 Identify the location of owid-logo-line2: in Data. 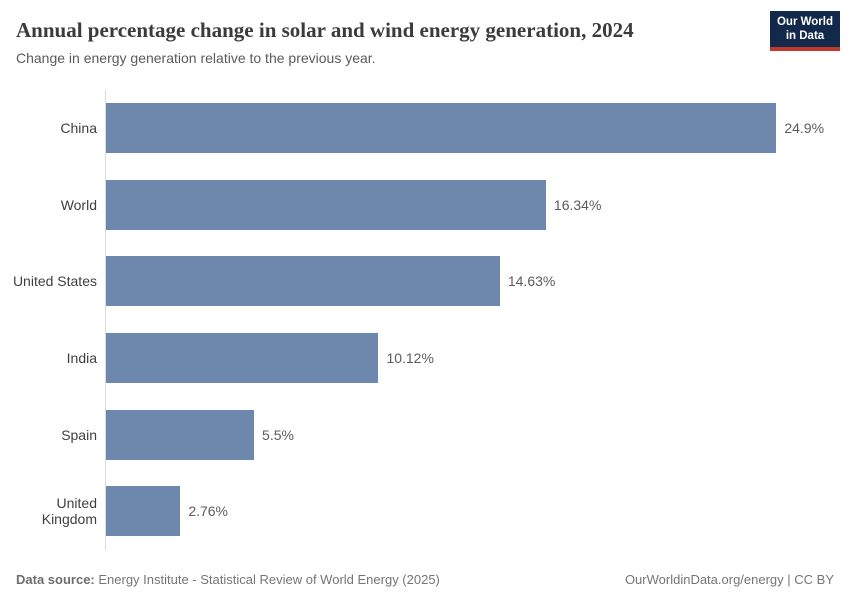
(805, 35).